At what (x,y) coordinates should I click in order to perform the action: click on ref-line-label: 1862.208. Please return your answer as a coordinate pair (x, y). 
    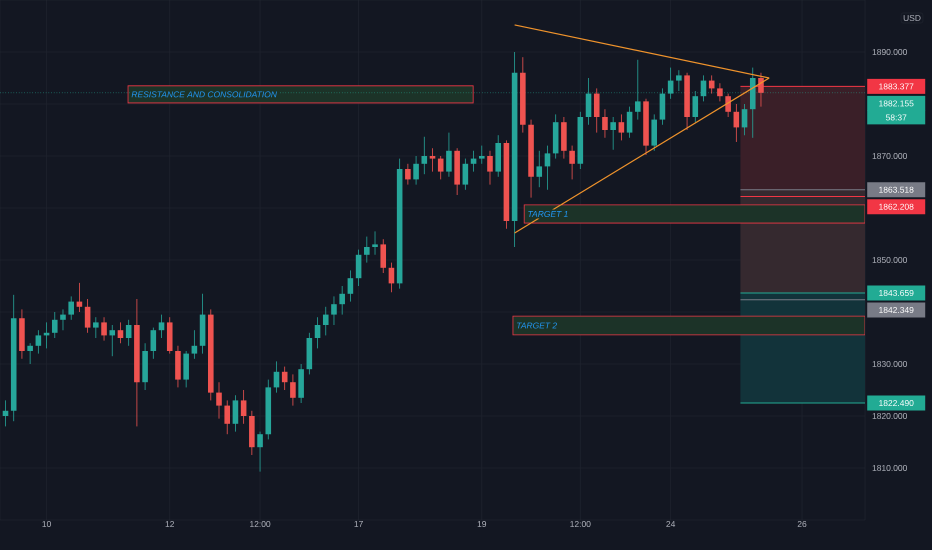
    Looking at the image, I should click on (896, 207).